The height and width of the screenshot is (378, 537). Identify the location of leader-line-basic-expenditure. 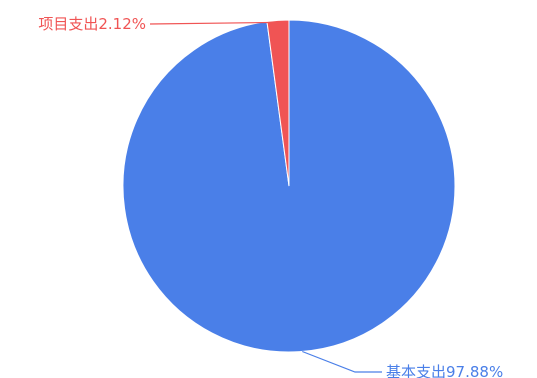
(342, 361).